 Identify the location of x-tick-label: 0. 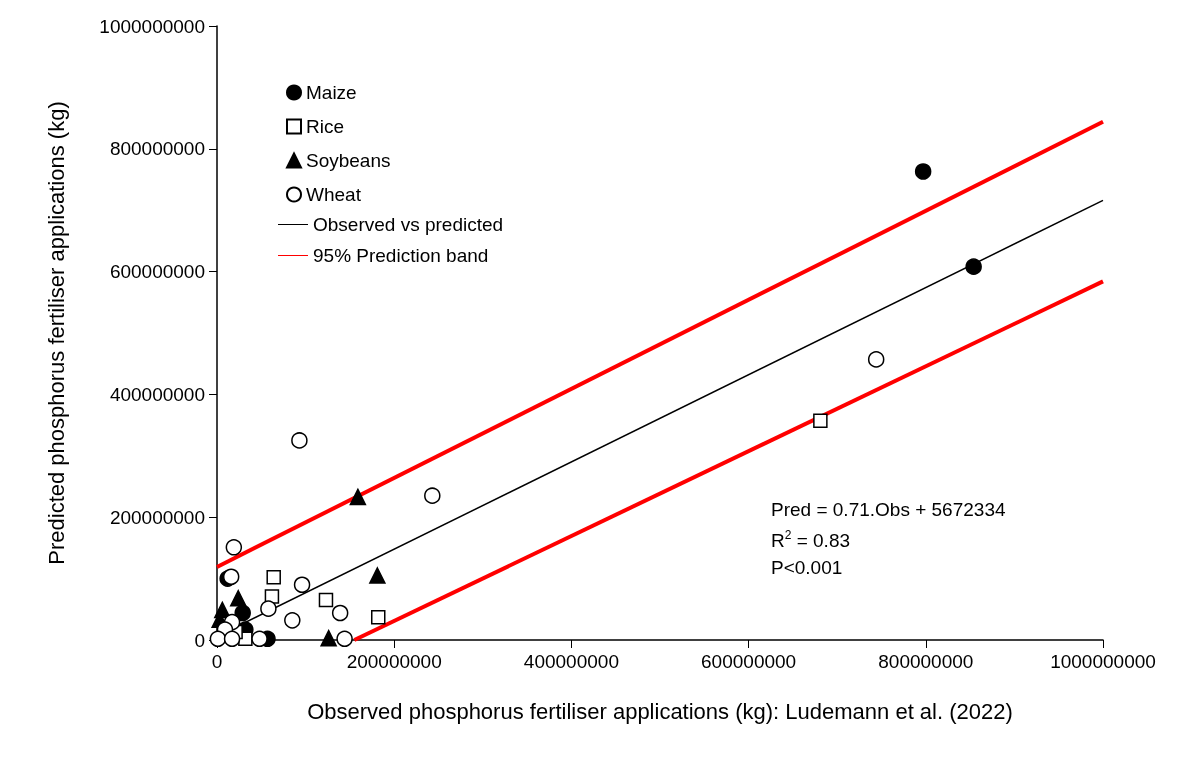
(217, 661).